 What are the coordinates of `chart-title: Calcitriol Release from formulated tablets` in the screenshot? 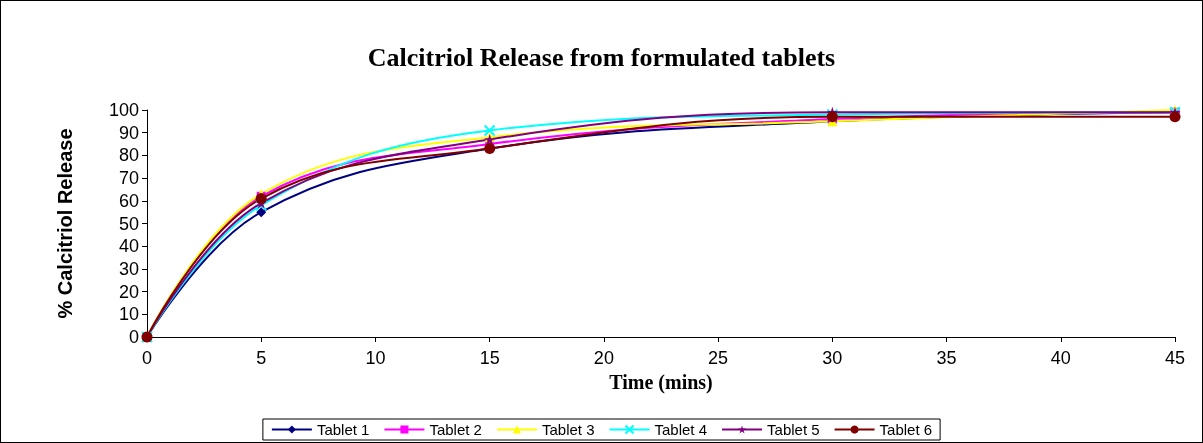 It's located at (601, 57).